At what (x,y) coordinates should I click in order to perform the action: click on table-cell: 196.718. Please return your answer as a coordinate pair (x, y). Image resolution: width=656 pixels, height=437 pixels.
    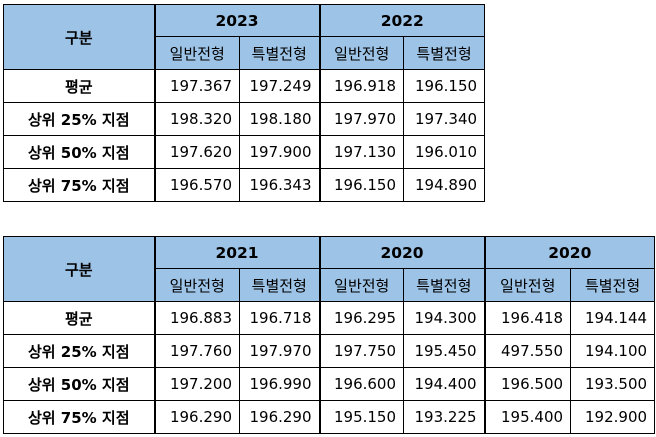
    Looking at the image, I should click on (279, 318).